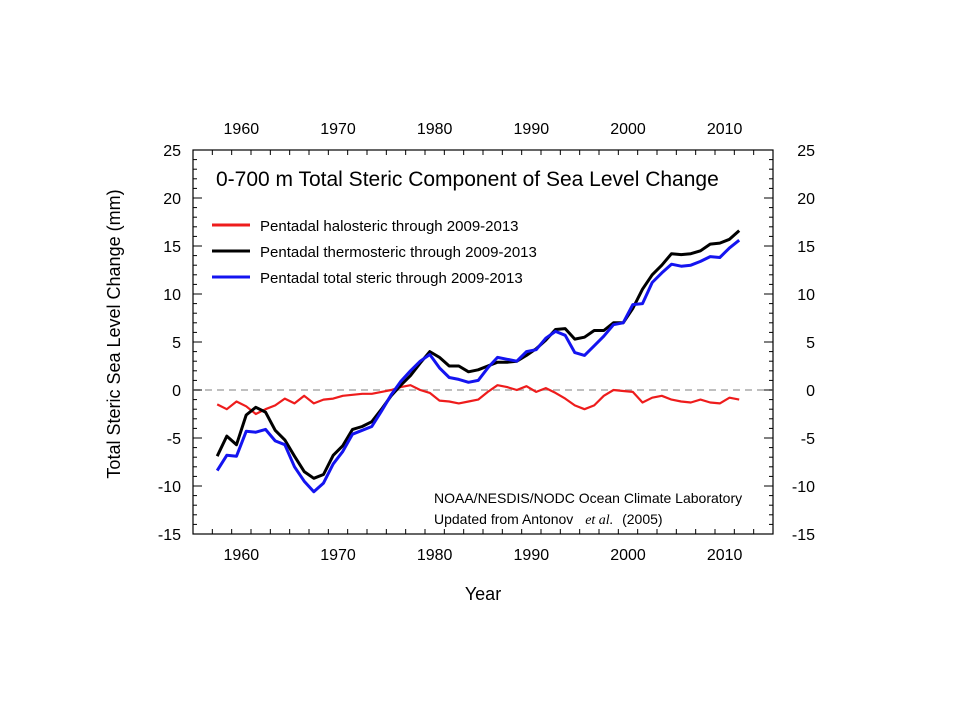 This screenshot has height=725, width=960. I want to click on x-tick-label-top: 1970, so click(338, 129).